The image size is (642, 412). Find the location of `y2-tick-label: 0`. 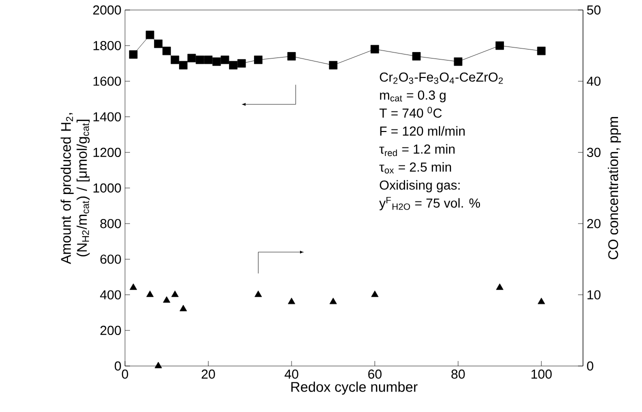

y2-tick-label: 0 is located at coordinates (590, 366).